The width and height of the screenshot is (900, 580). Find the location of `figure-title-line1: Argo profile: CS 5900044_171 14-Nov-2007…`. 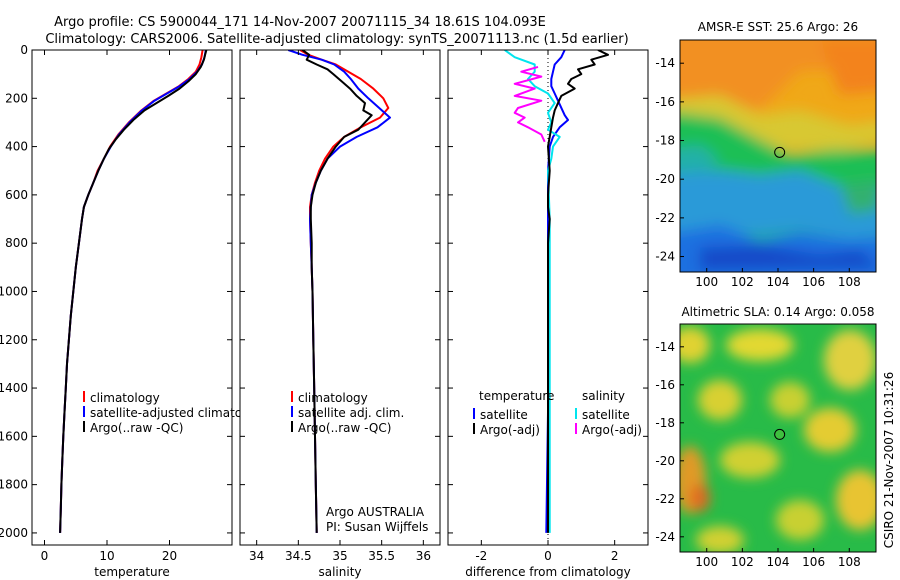

figure-title-line1: Argo profile: CS 5900044_171 14-Nov-2007… is located at coordinates (300, 22).